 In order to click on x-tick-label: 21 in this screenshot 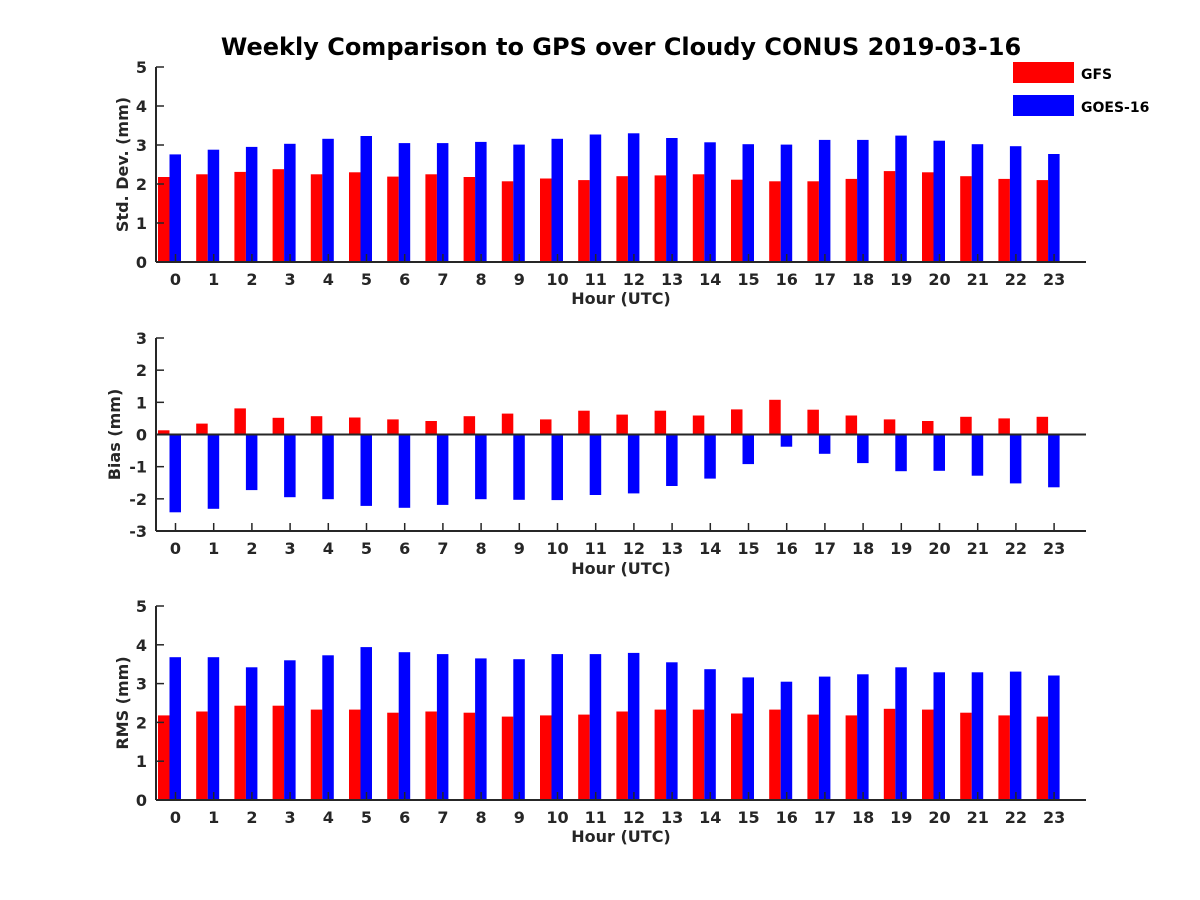, I will do `click(978, 817)`.